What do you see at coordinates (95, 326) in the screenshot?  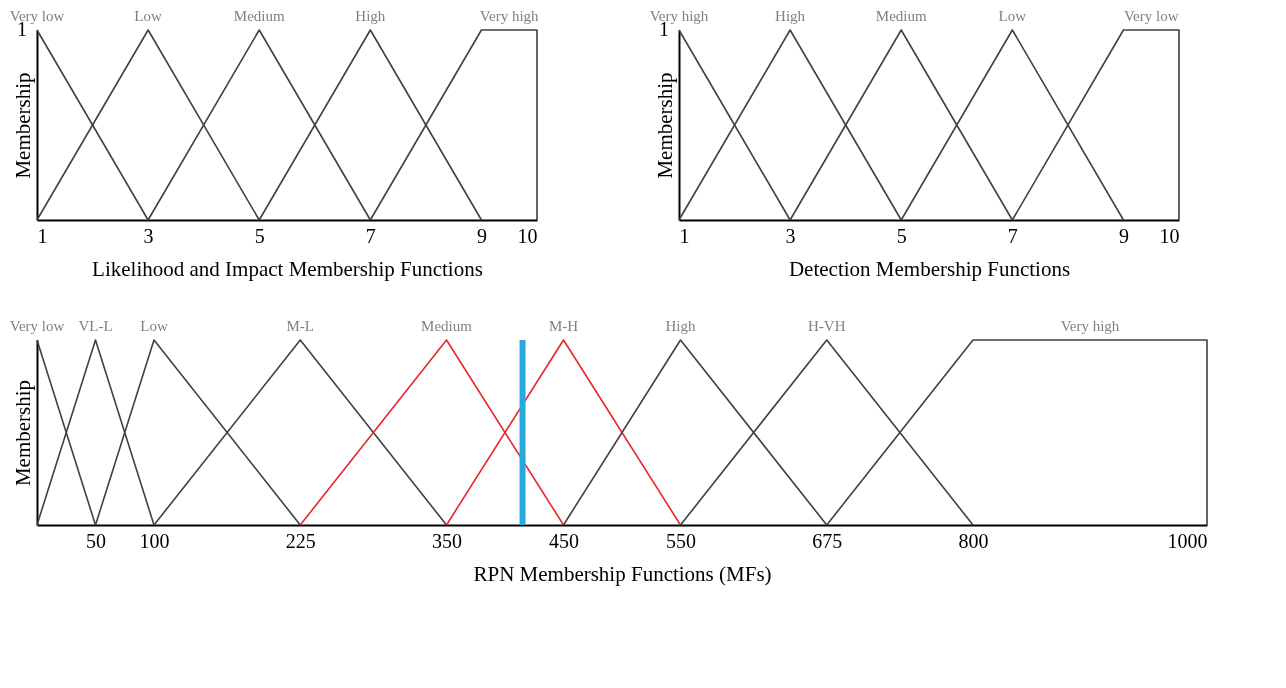 I see `series-label: VL-L` at bounding box center [95, 326].